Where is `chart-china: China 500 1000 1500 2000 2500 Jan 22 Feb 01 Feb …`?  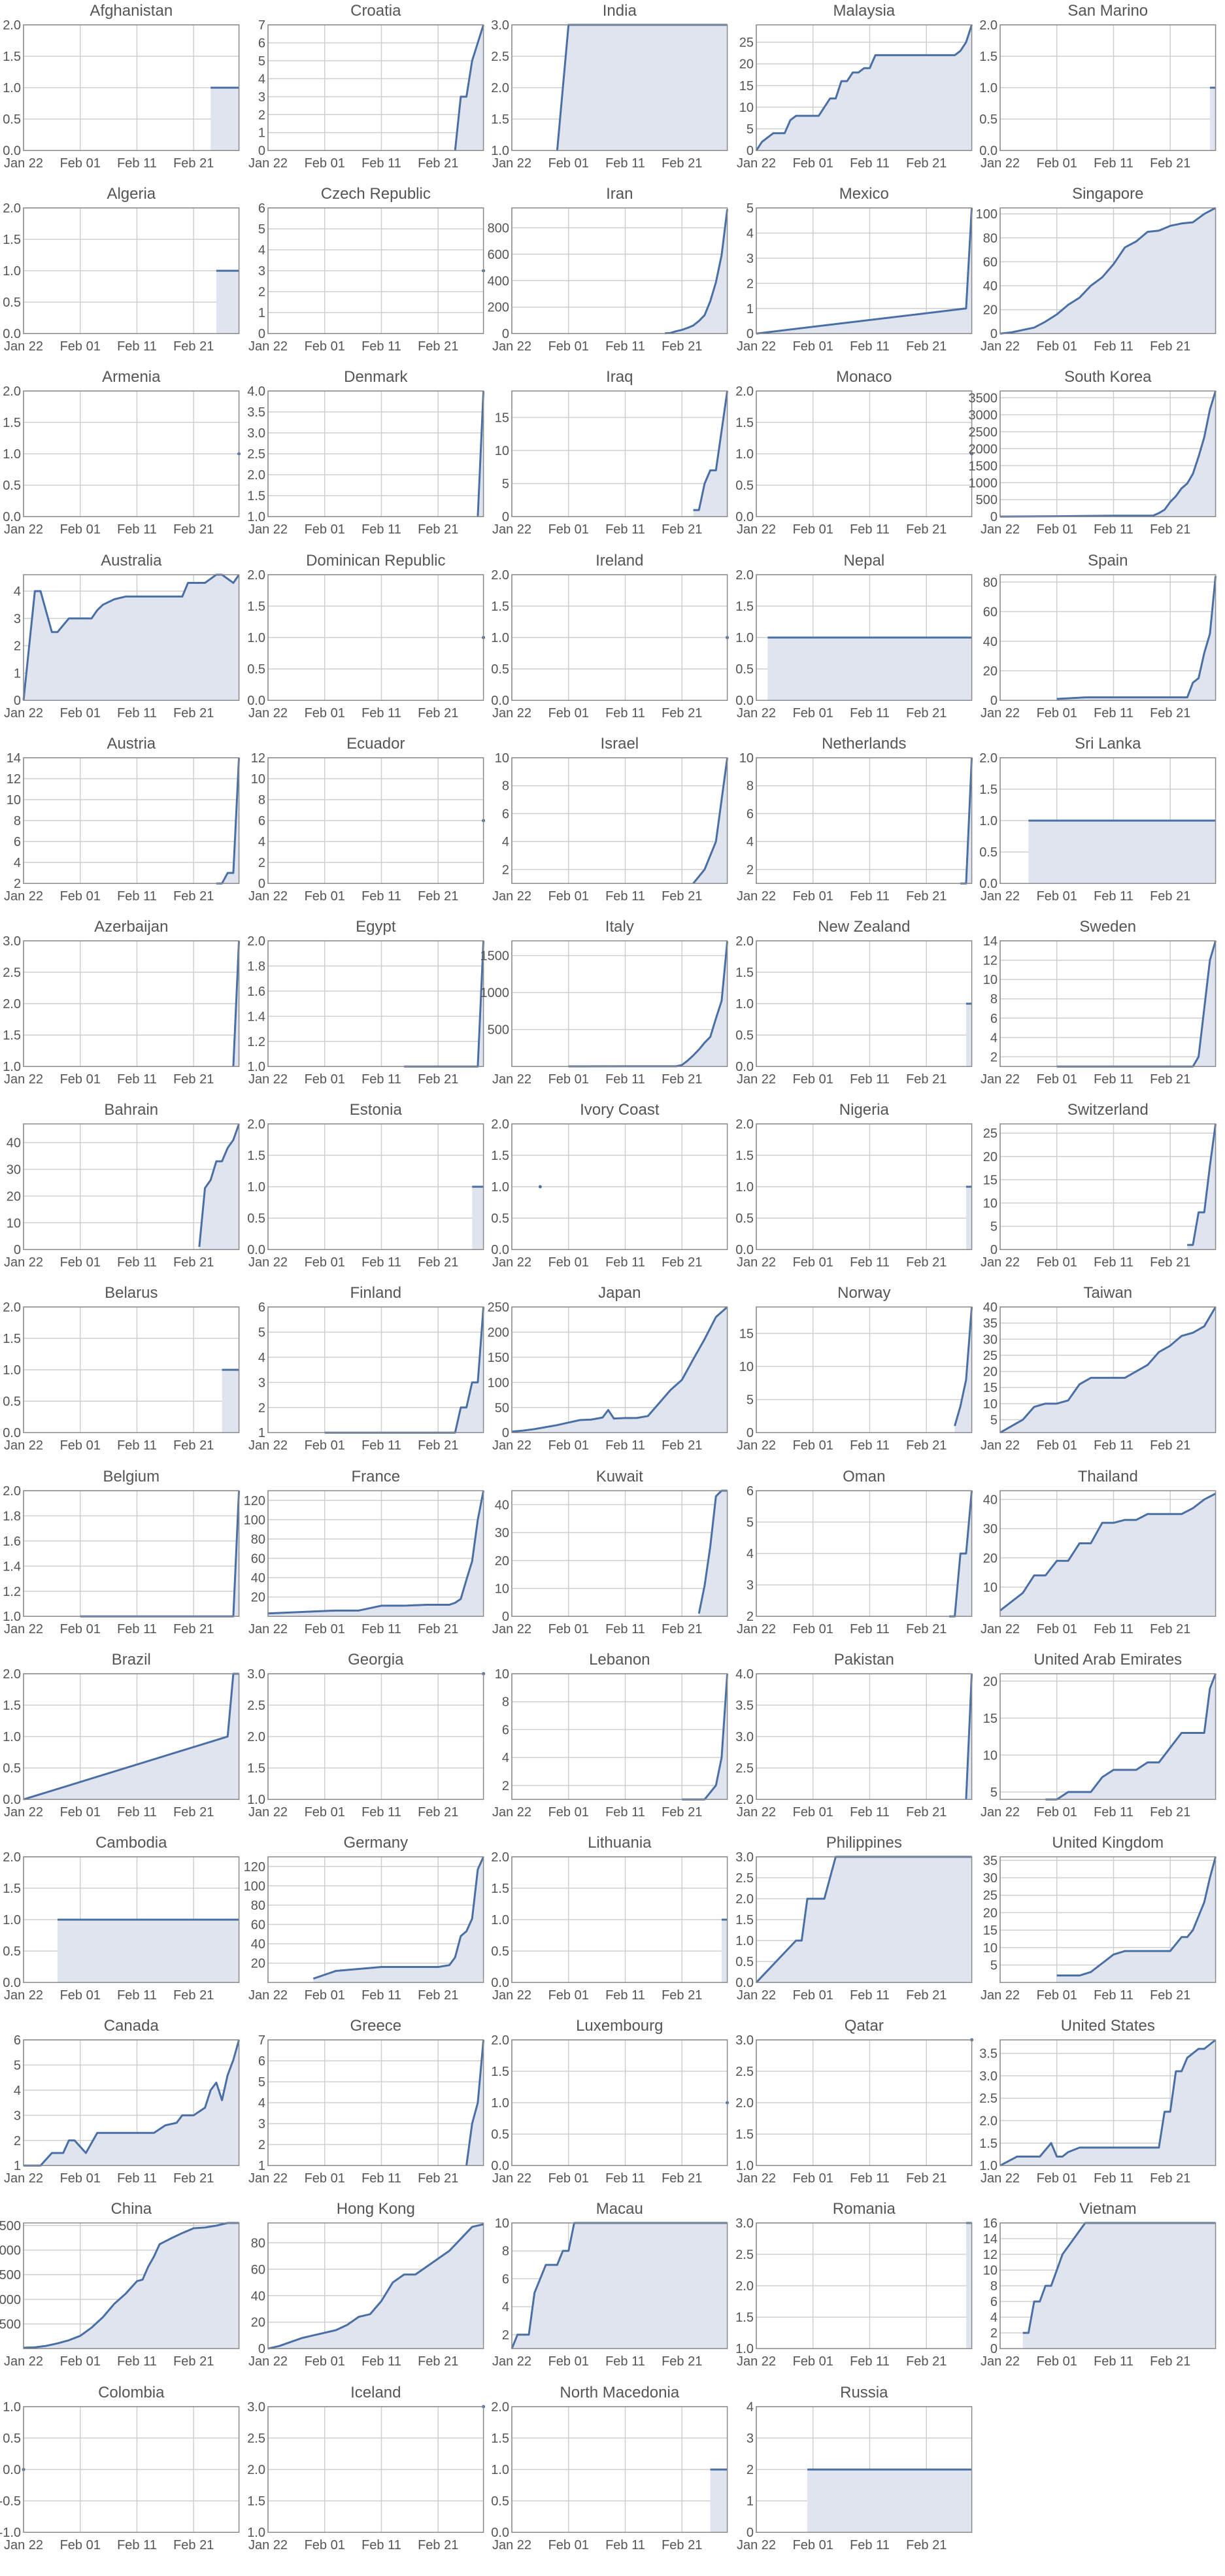 chart-china: China 500 1000 1500 2000 2500 Jan 22 Feb 01 Feb … is located at coordinates (120, 2284).